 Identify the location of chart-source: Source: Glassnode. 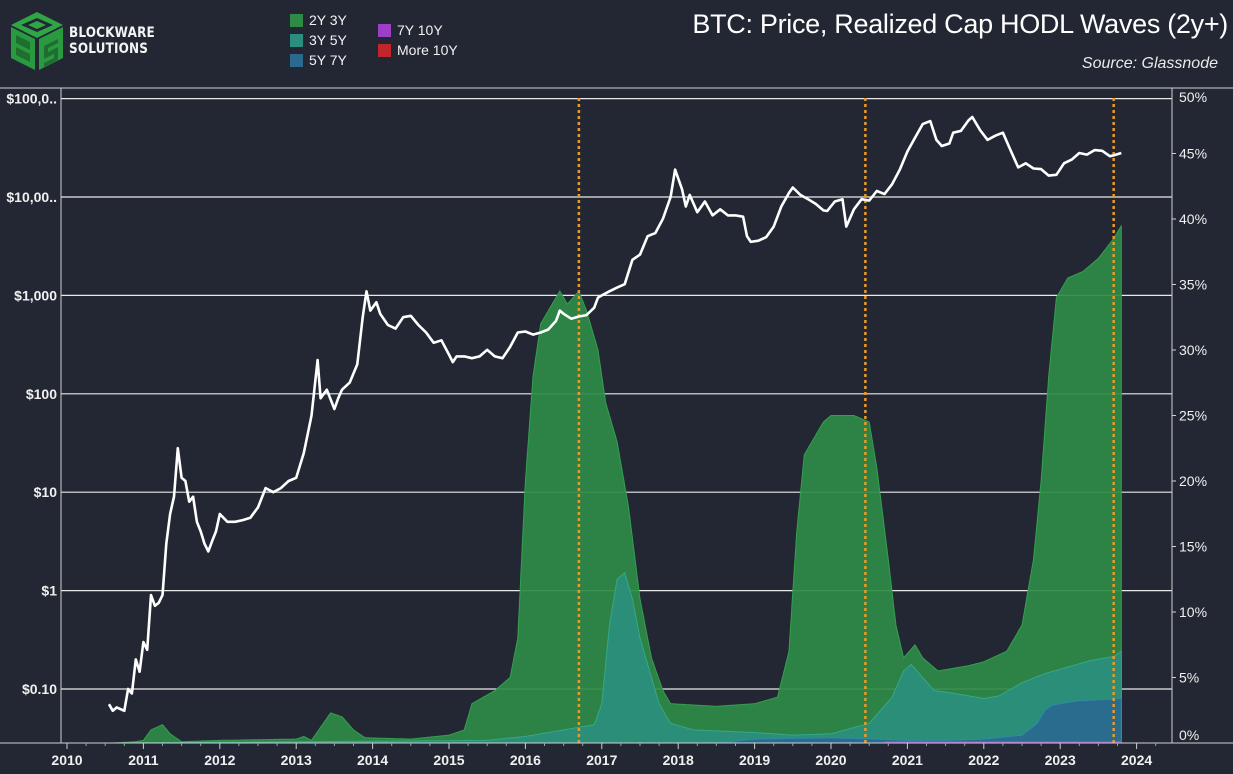
(1149, 63).